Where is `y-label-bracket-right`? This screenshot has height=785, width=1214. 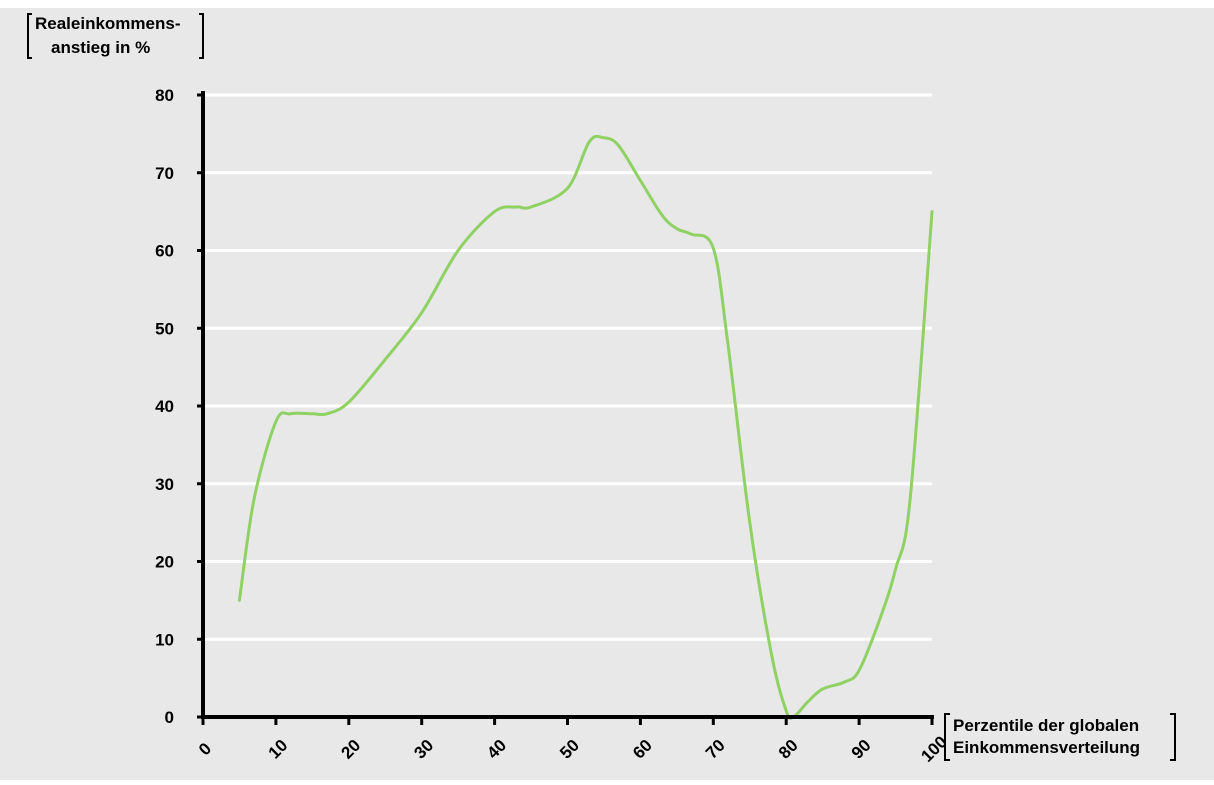 y-label-bracket-right is located at coordinates (201, 36).